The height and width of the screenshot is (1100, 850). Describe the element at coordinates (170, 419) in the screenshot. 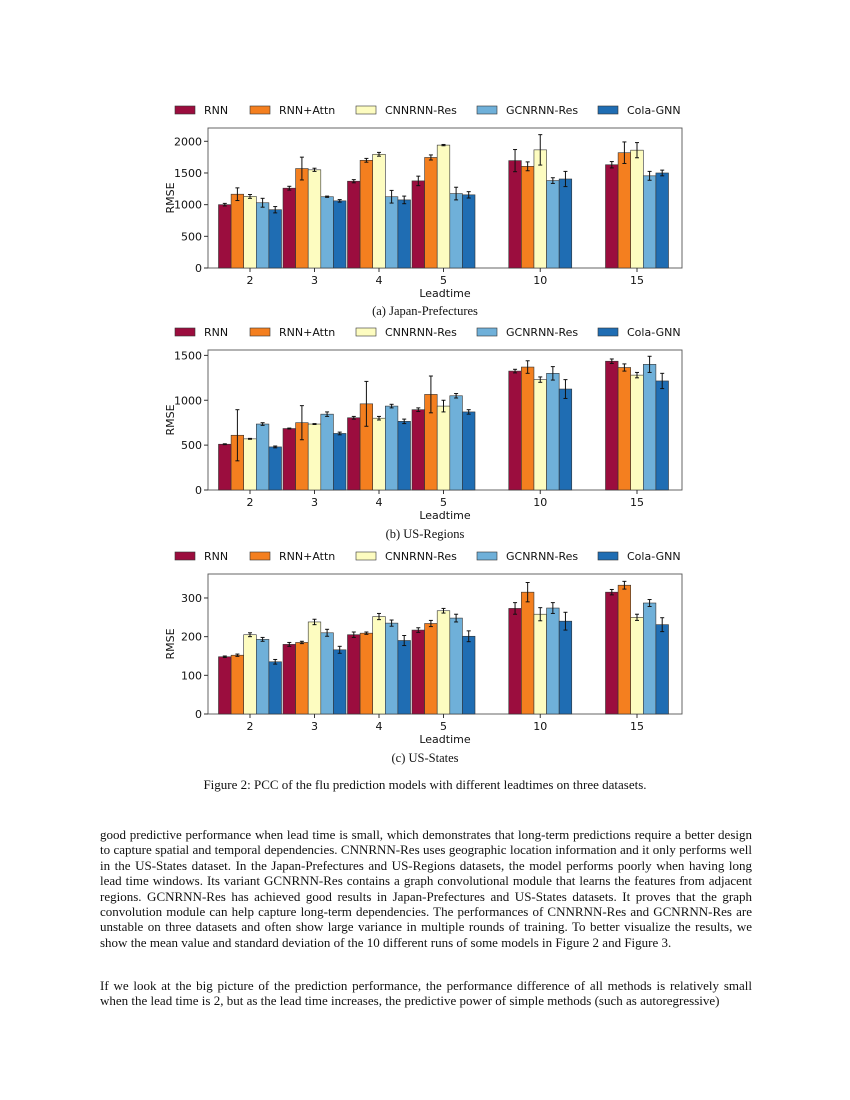

I see `y-axis-label: RMSE` at that location.